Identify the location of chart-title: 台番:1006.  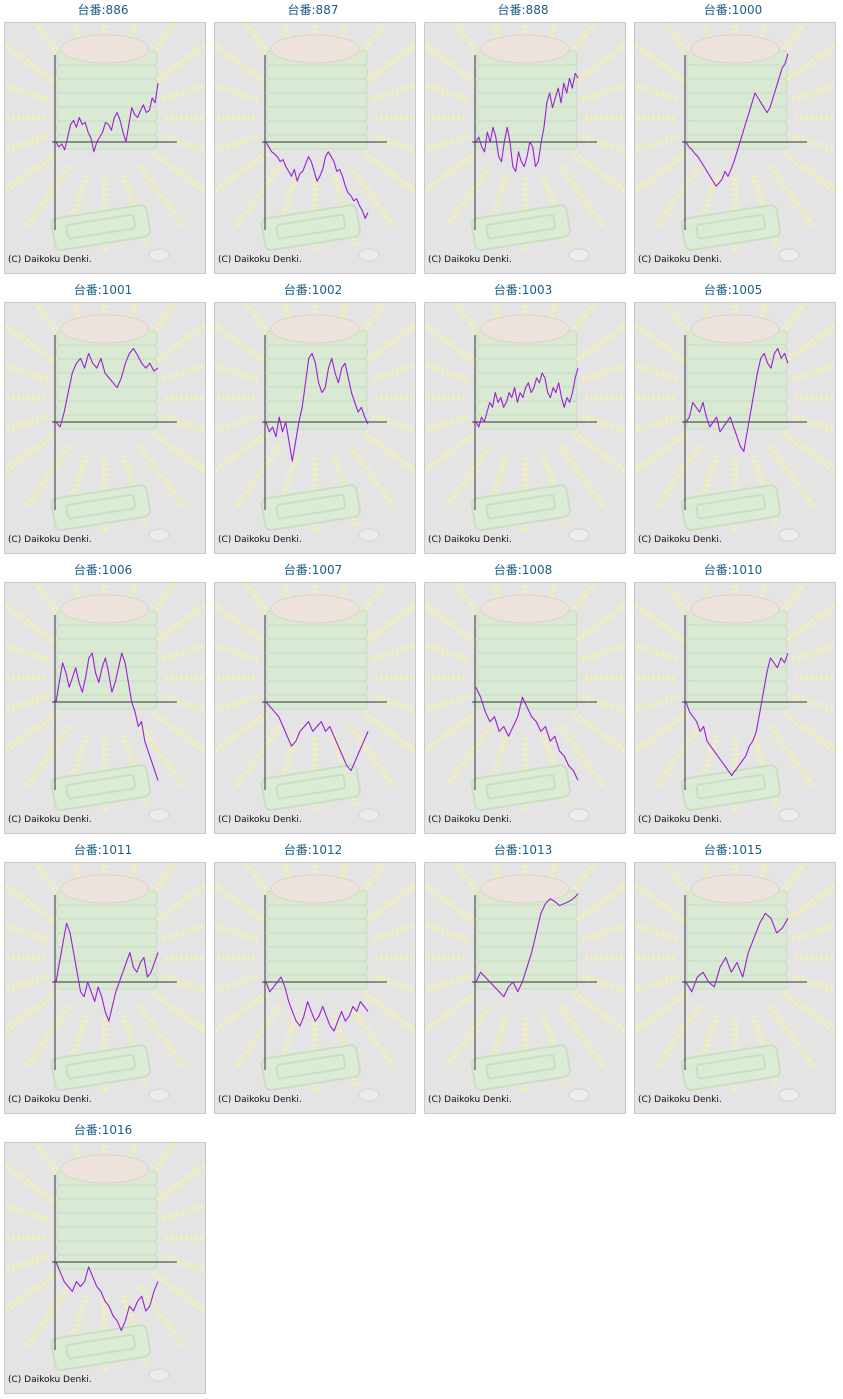
(103, 570).